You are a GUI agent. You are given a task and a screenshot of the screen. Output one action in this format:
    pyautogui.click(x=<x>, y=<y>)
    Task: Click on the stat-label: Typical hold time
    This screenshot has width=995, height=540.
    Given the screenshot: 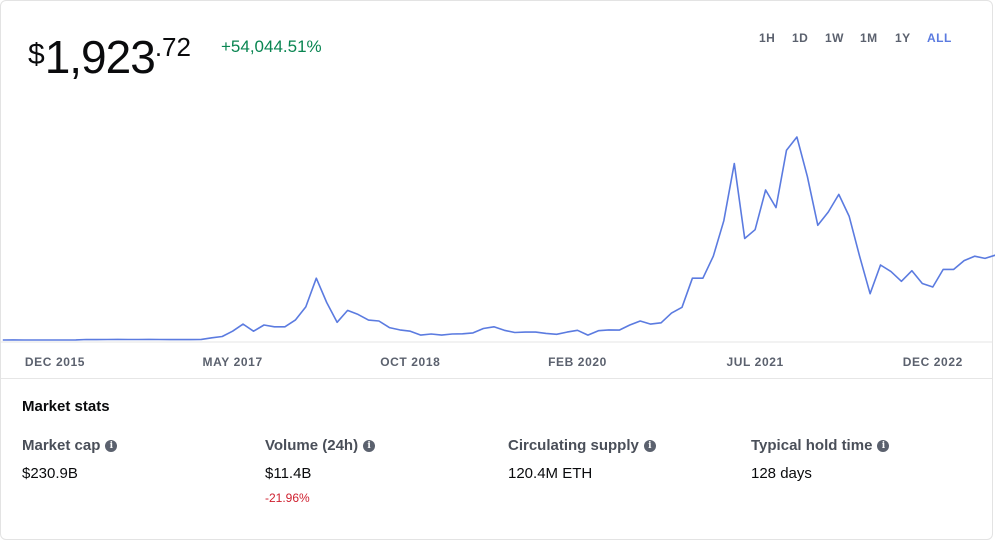 What is the action you would take?
    pyautogui.click(x=812, y=445)
    